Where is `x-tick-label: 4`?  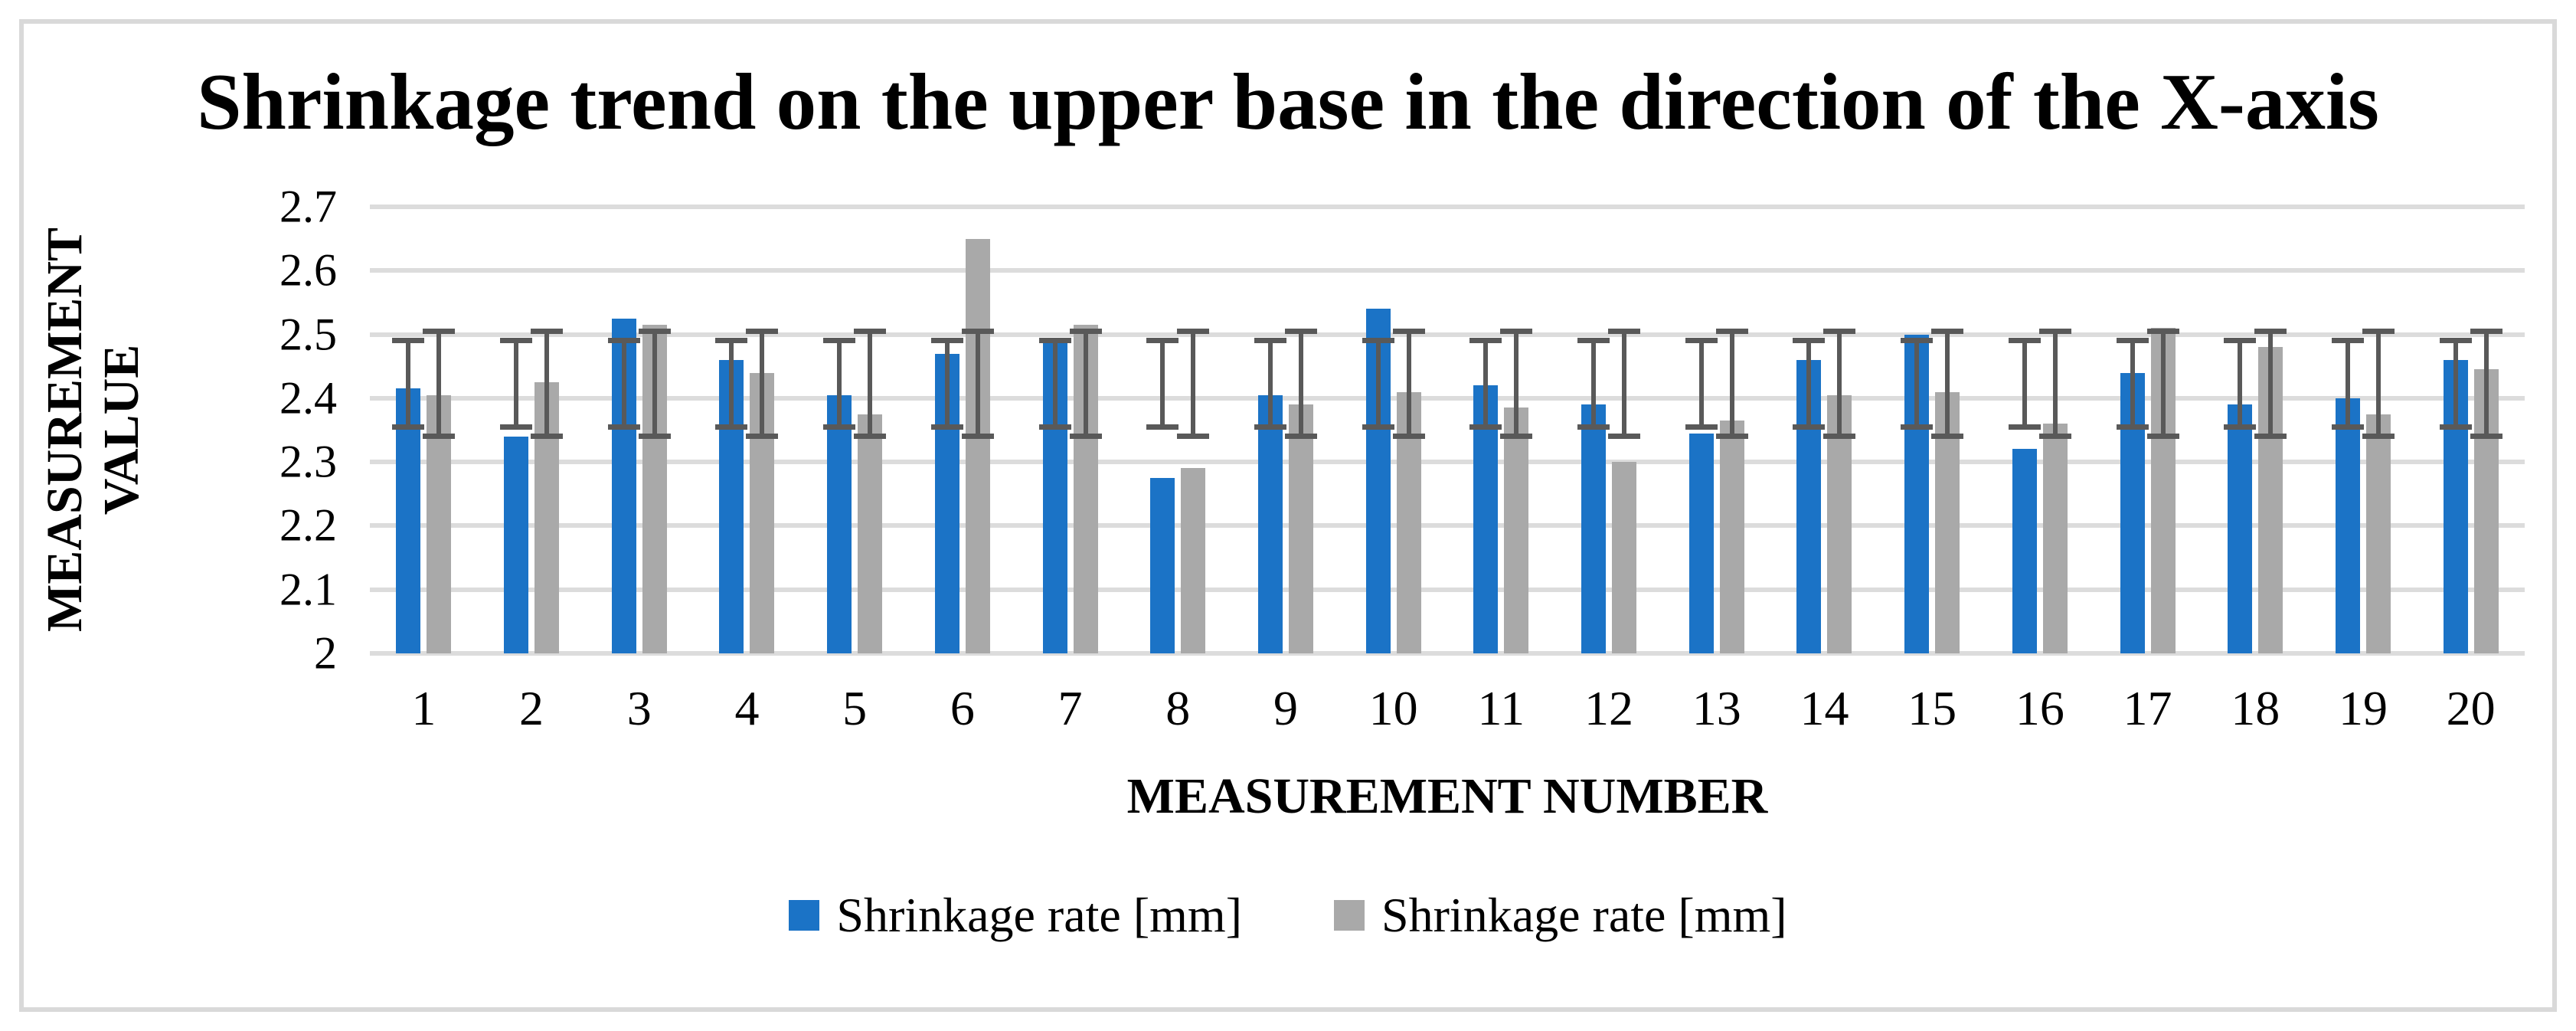
x-tick-label: 4 is located at coordinates (747, 708).